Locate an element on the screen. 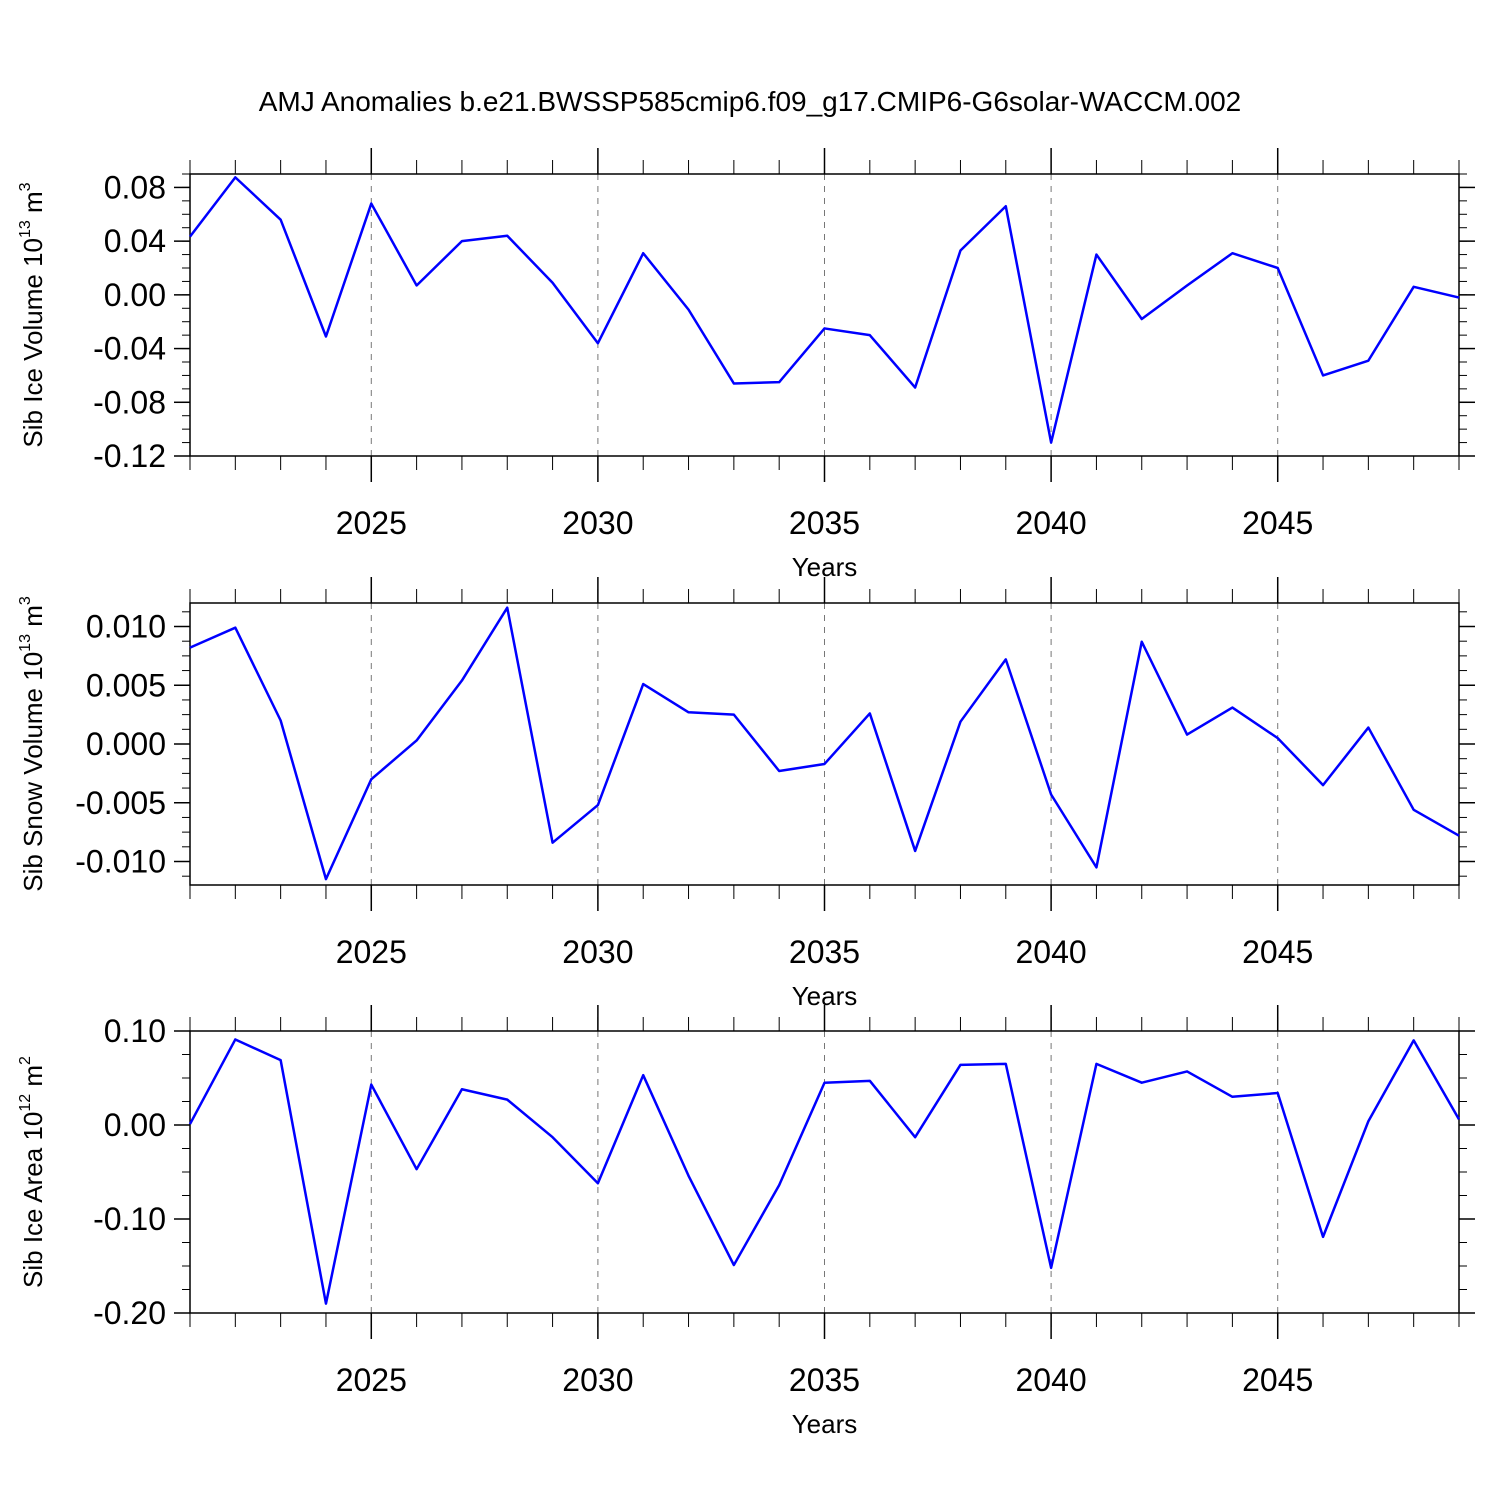  y-label-superscript: 2 is located at coordinates (25, 1060).